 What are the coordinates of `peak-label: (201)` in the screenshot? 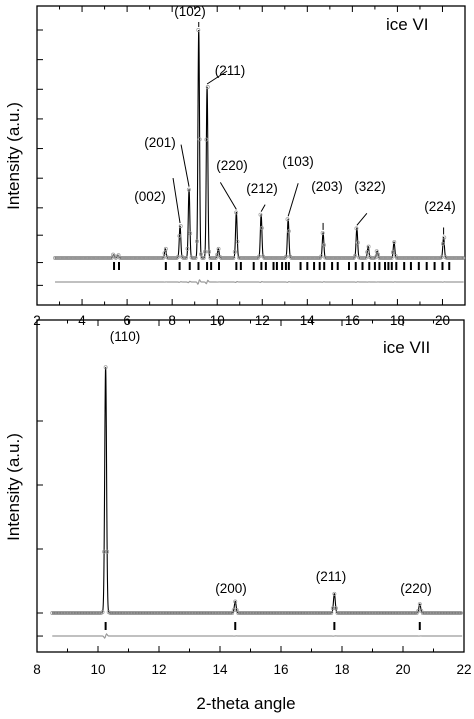 It's located at (160, 142).